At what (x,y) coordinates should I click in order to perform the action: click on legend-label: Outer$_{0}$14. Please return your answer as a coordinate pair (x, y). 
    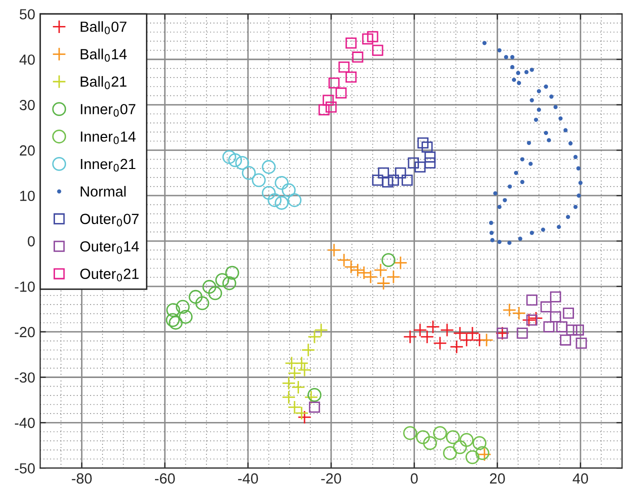
    Looking at the image, I should click on (109, 247).